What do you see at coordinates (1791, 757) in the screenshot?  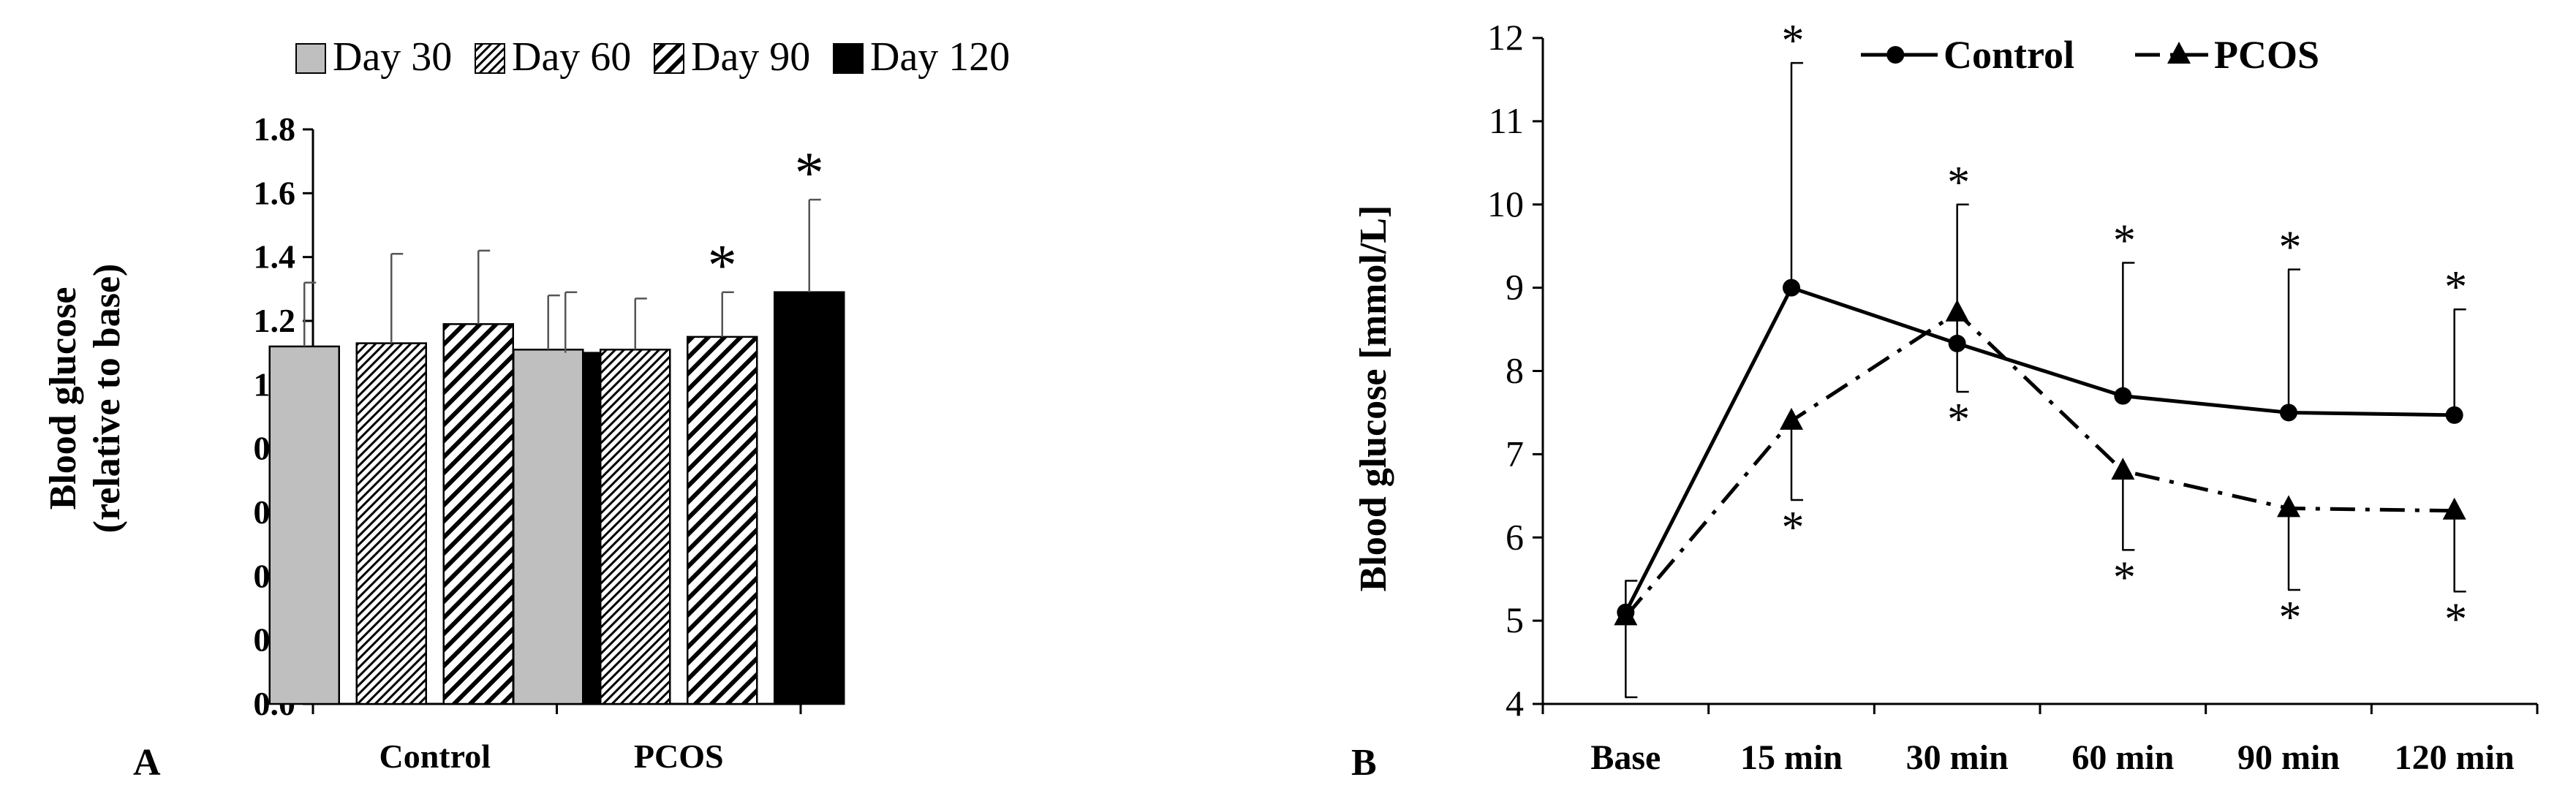 I see `panel-b-x-tick-label-15-min: 15 min` at bounding box center [1791, 757].